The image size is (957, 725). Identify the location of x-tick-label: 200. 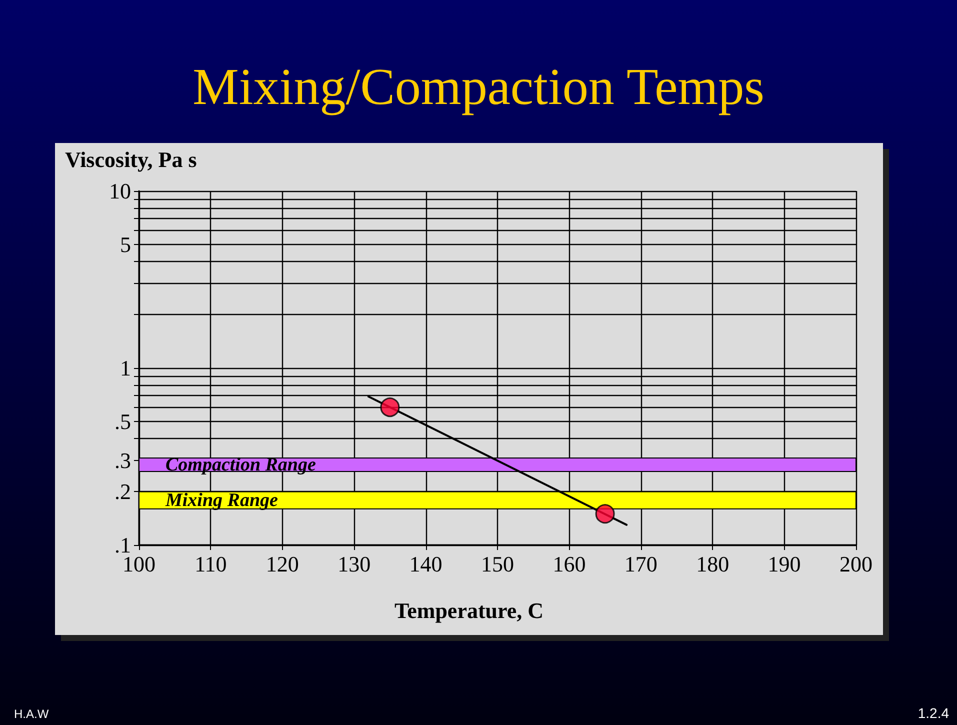
(856, 564).